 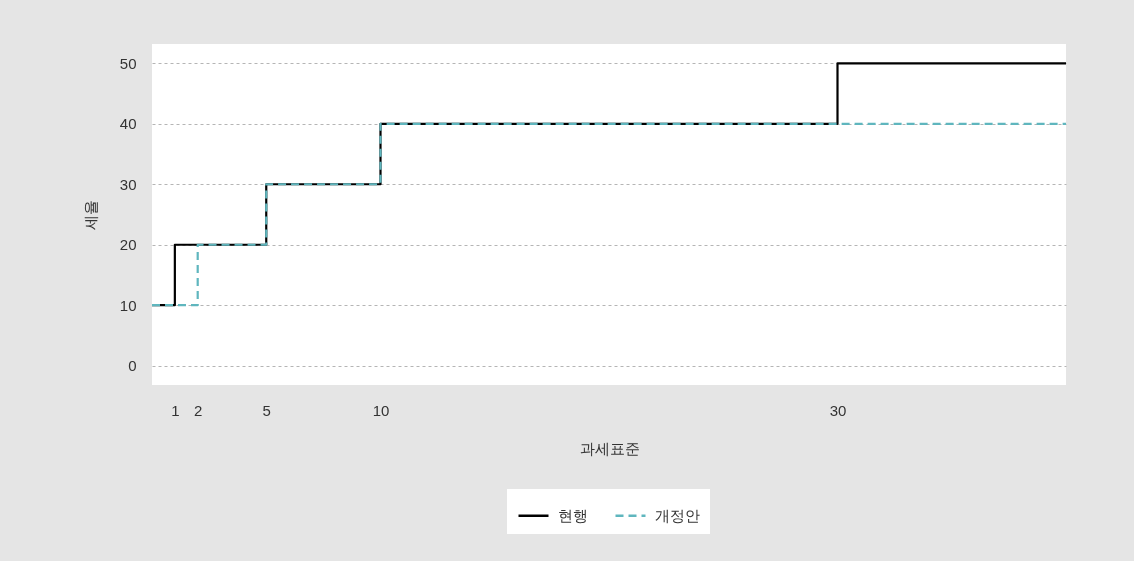 What do you see at coordinates (128, 63) in the screenshot?
I see `y-tick-label: 50` at bounding box center [128, 63].